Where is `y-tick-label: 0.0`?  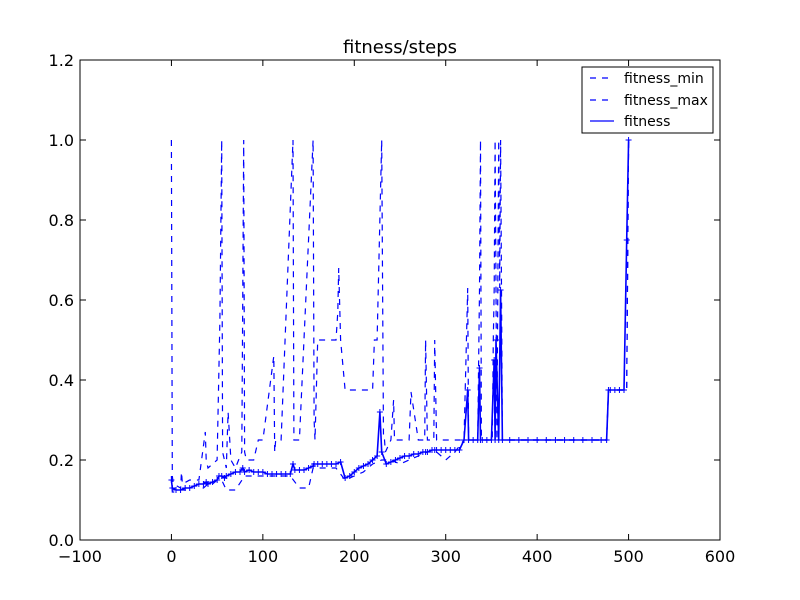 y-tick-label: 0.0 is located at coordinates (61, 540).